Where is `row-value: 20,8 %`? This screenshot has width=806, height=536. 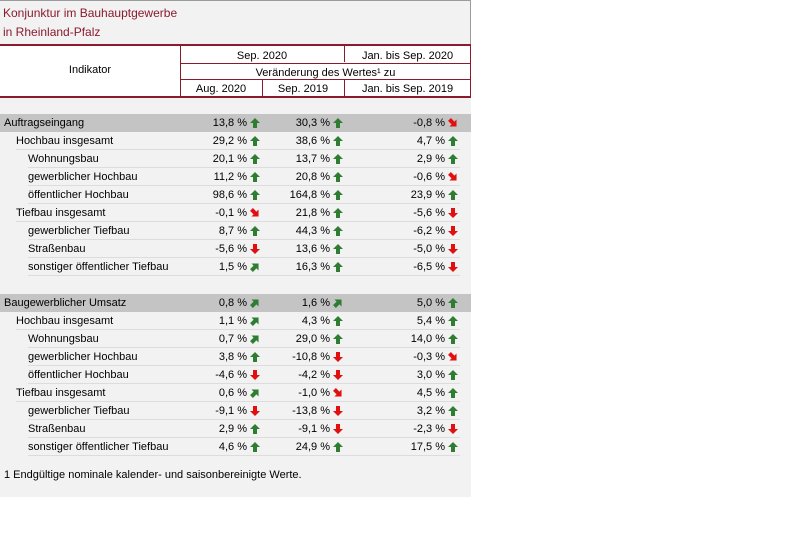
row-value: 20,8 % is located at coordinates (312, 177).